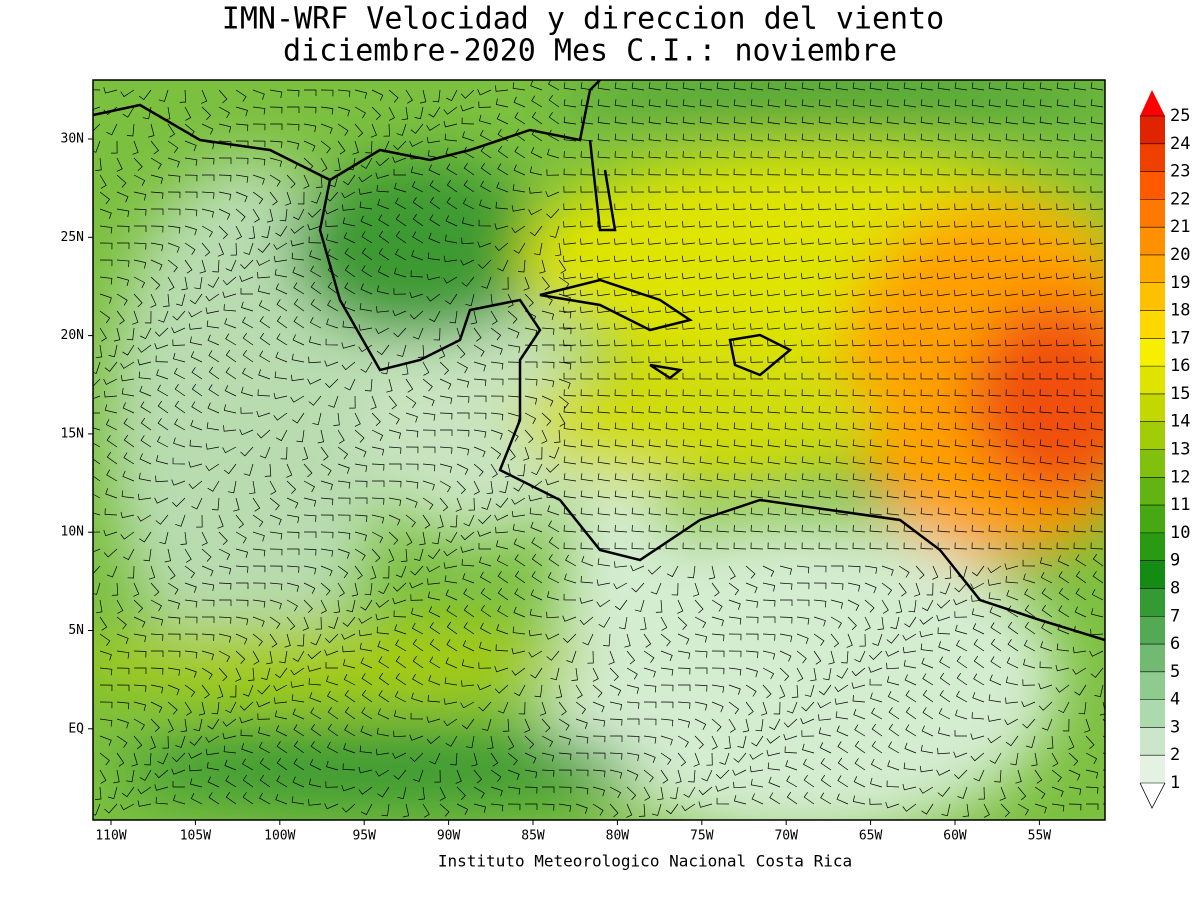 The image size is (1200, 900). Describe the element at coordinates (449, 836) in the screenshot. I see `lon-label: 90W` at that location.